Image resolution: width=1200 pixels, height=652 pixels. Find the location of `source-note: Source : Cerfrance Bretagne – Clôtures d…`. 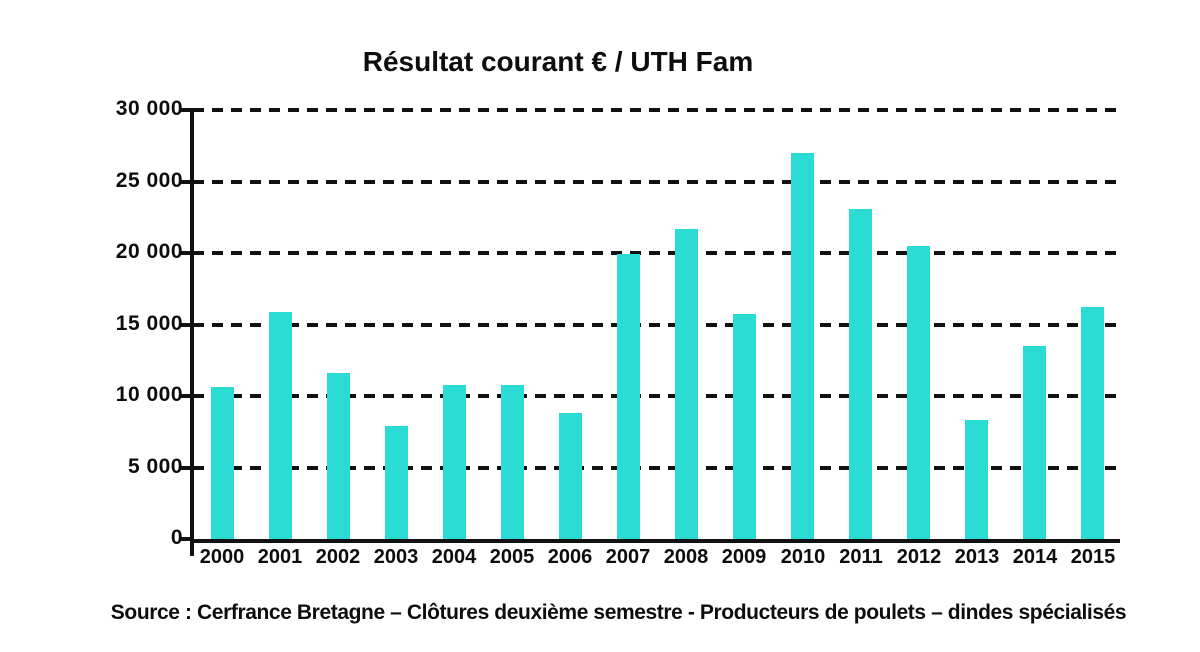

source-note: Source : Cerfrance Bretagne – Clôtures d… is located at coordinates (618, 612).